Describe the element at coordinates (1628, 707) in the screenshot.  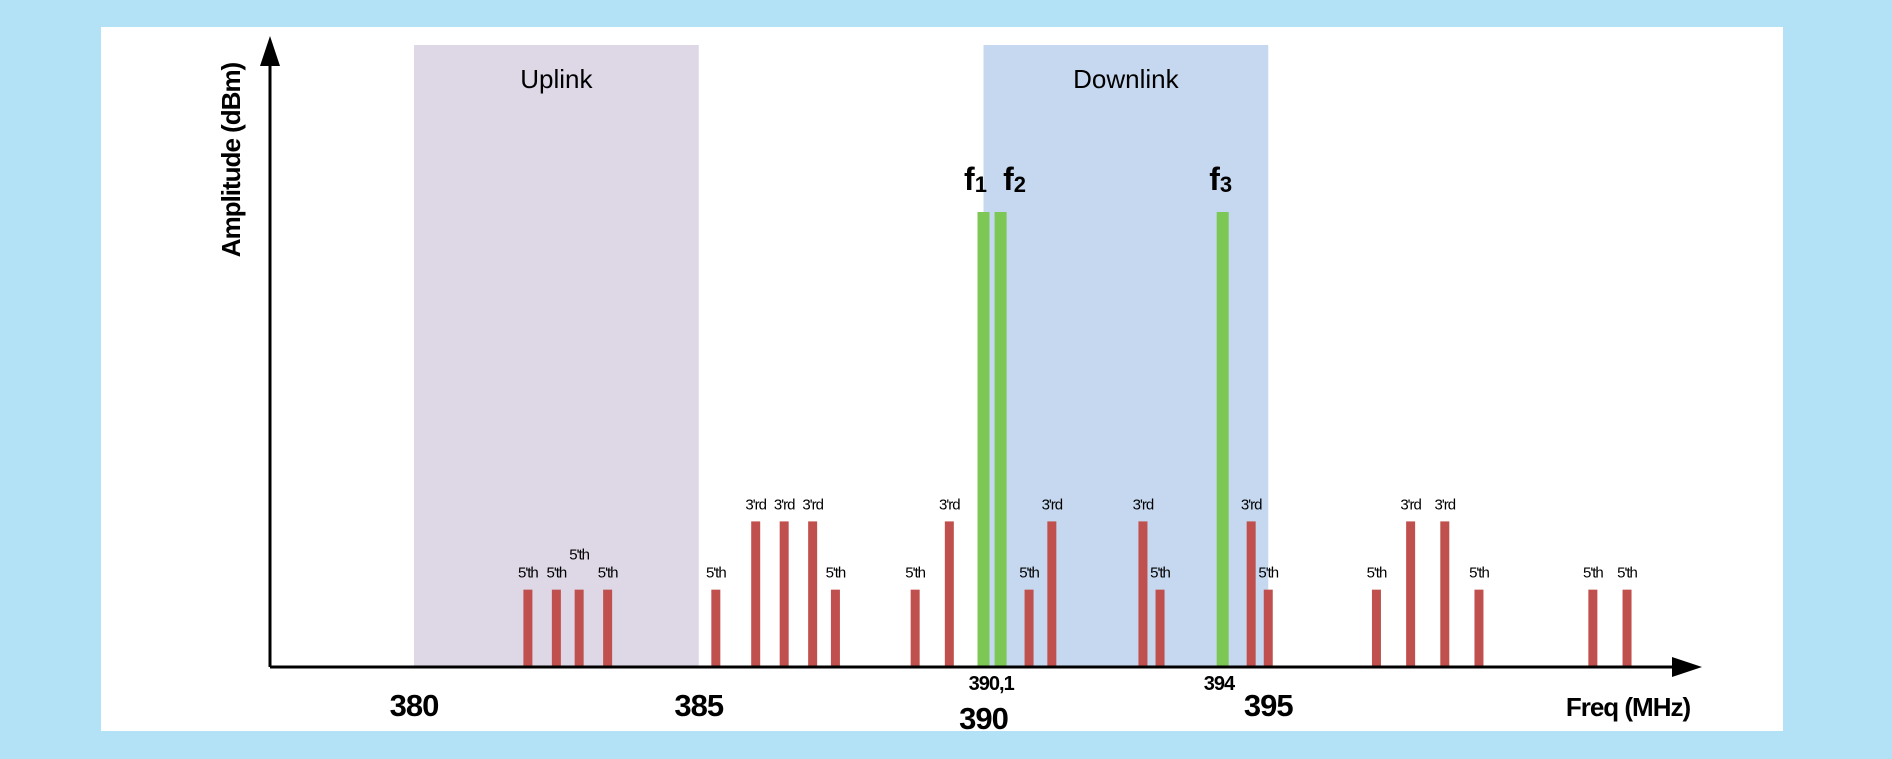
I see `x-axis-label: Freq (MHz)` at that location.